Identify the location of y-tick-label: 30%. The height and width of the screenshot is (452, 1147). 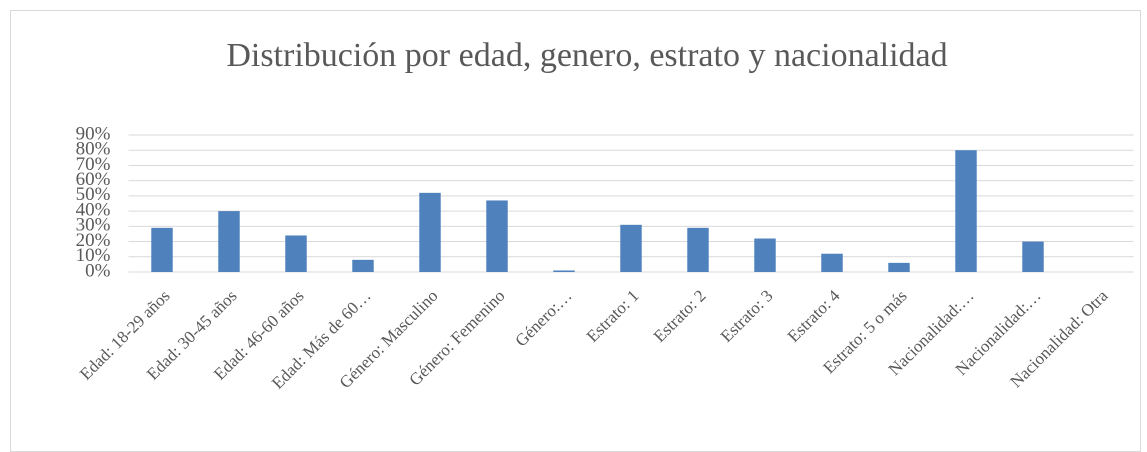
(93, 225).